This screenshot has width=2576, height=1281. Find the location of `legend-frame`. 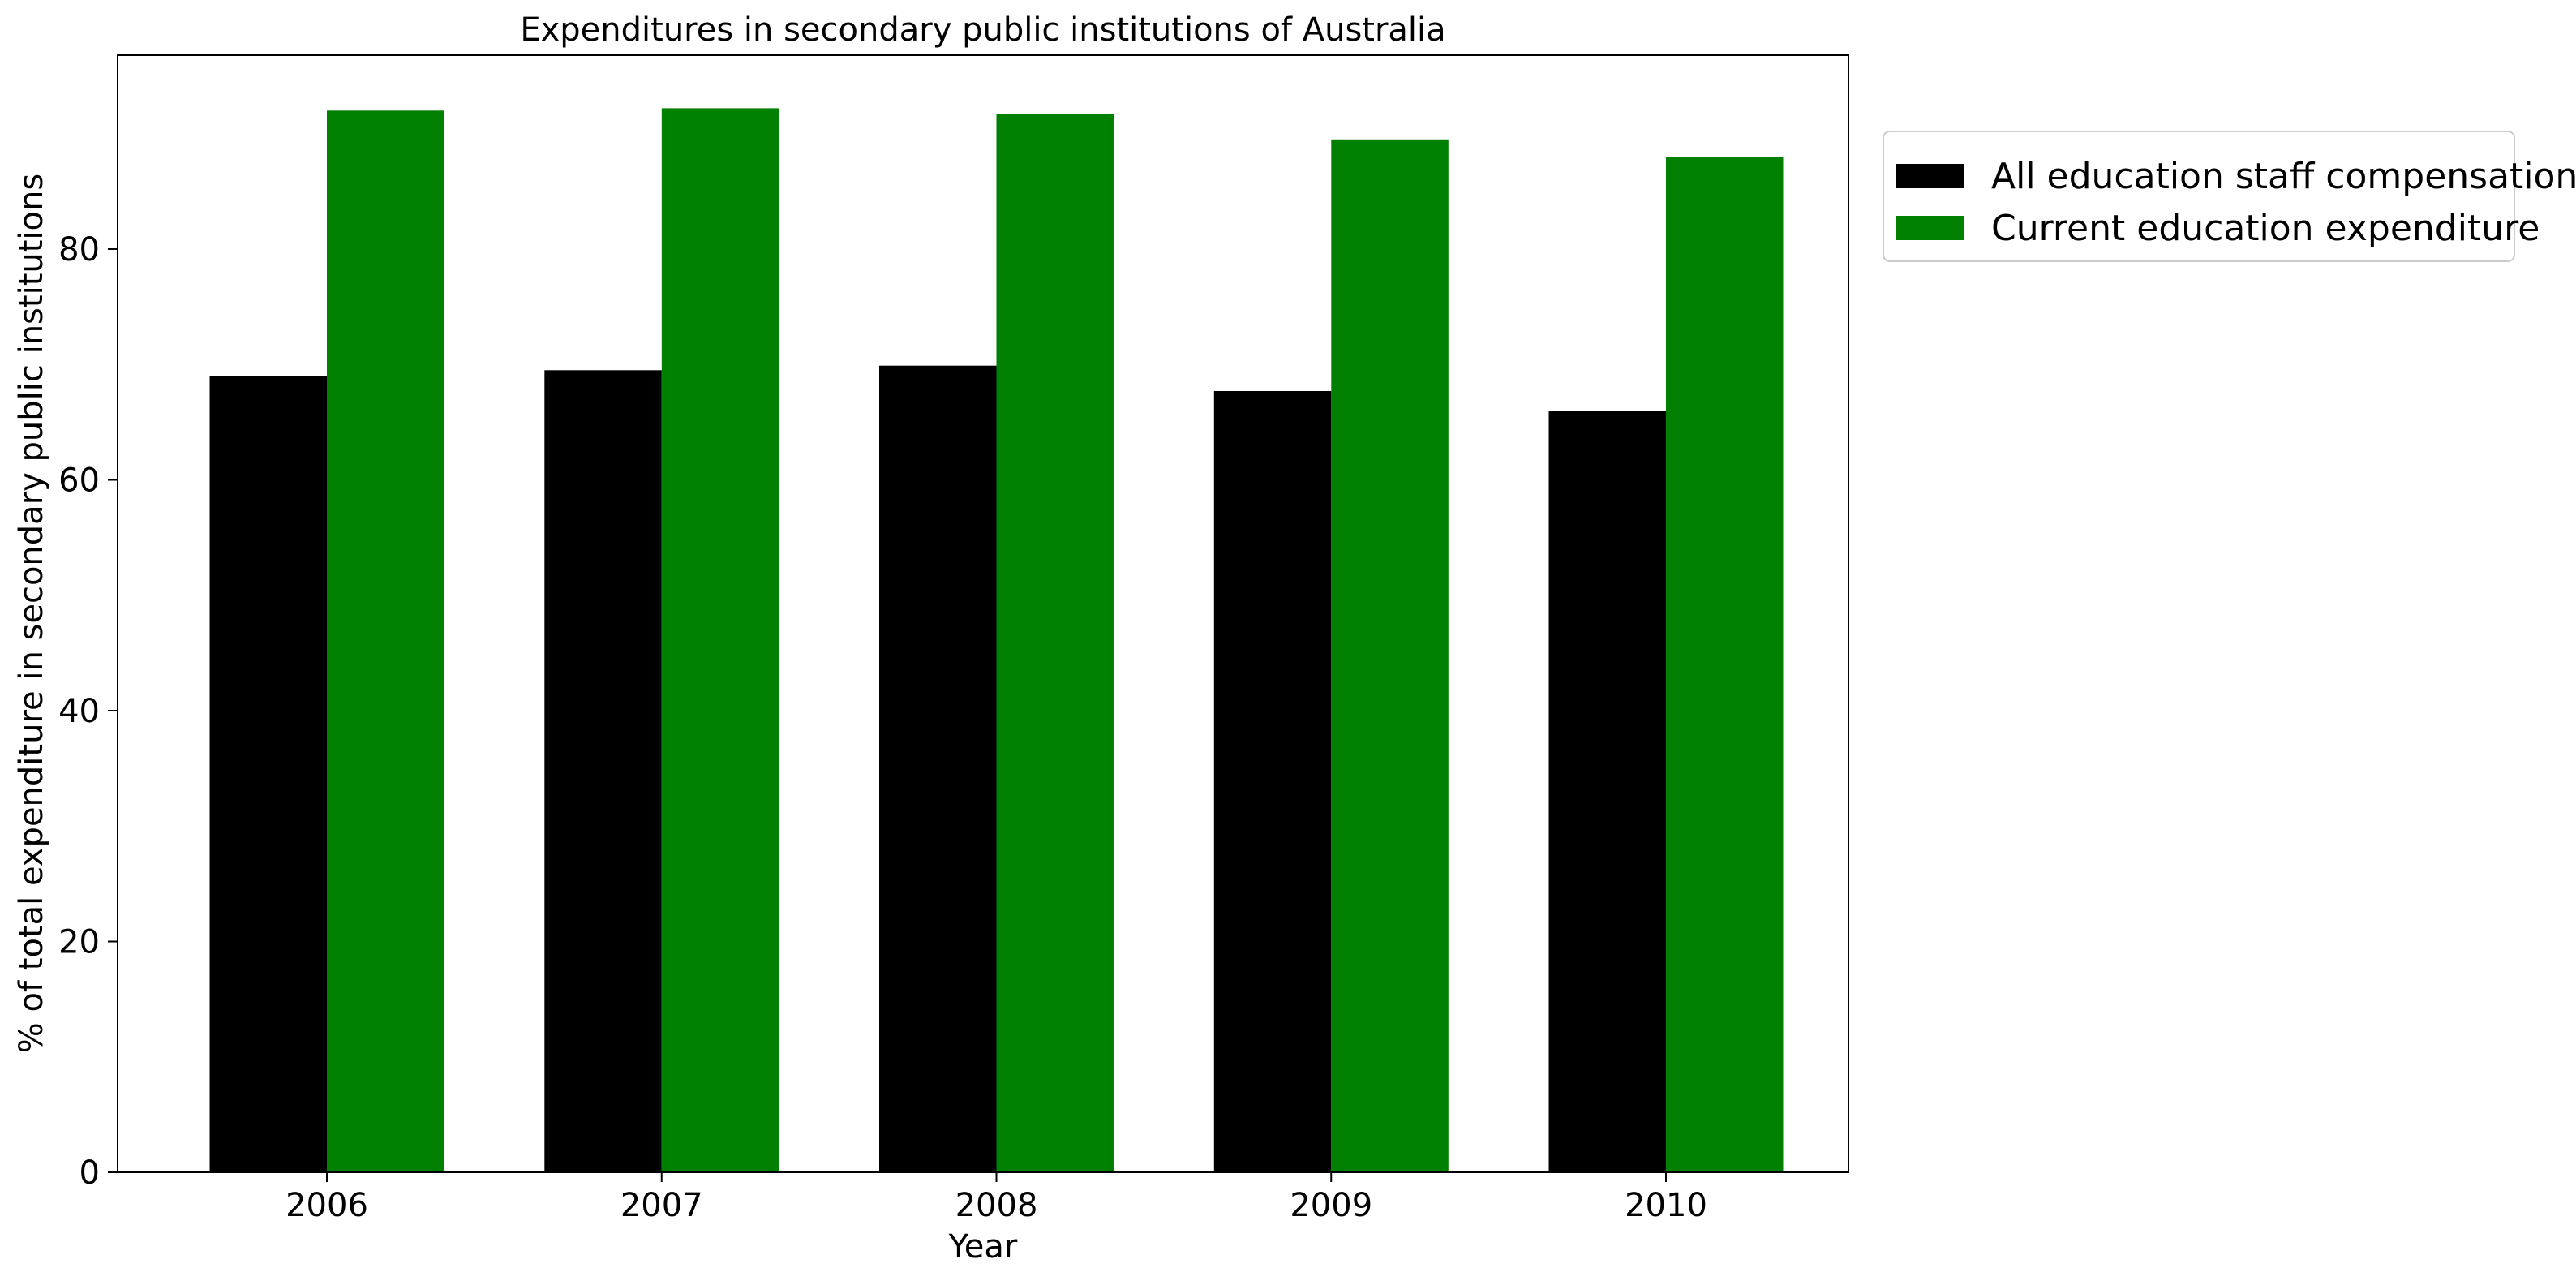

legend-frame is located at coordinates (2199, 196).